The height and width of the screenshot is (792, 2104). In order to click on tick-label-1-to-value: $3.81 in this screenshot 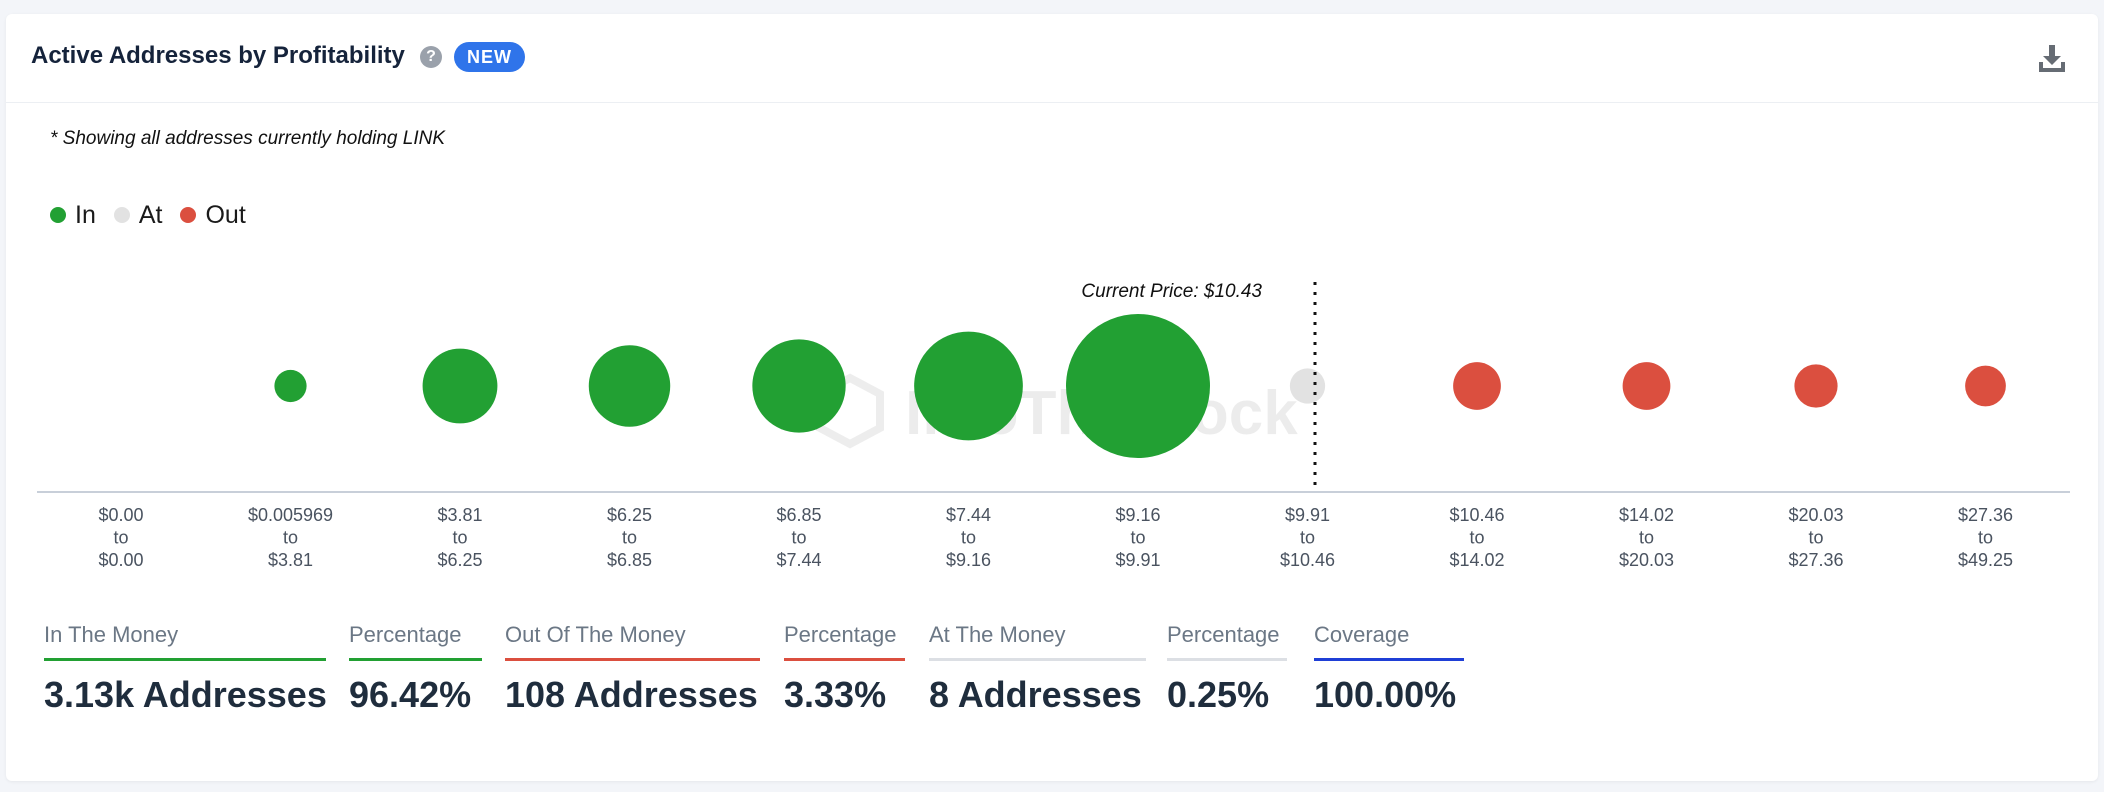, I will do `click(290, 560)`.